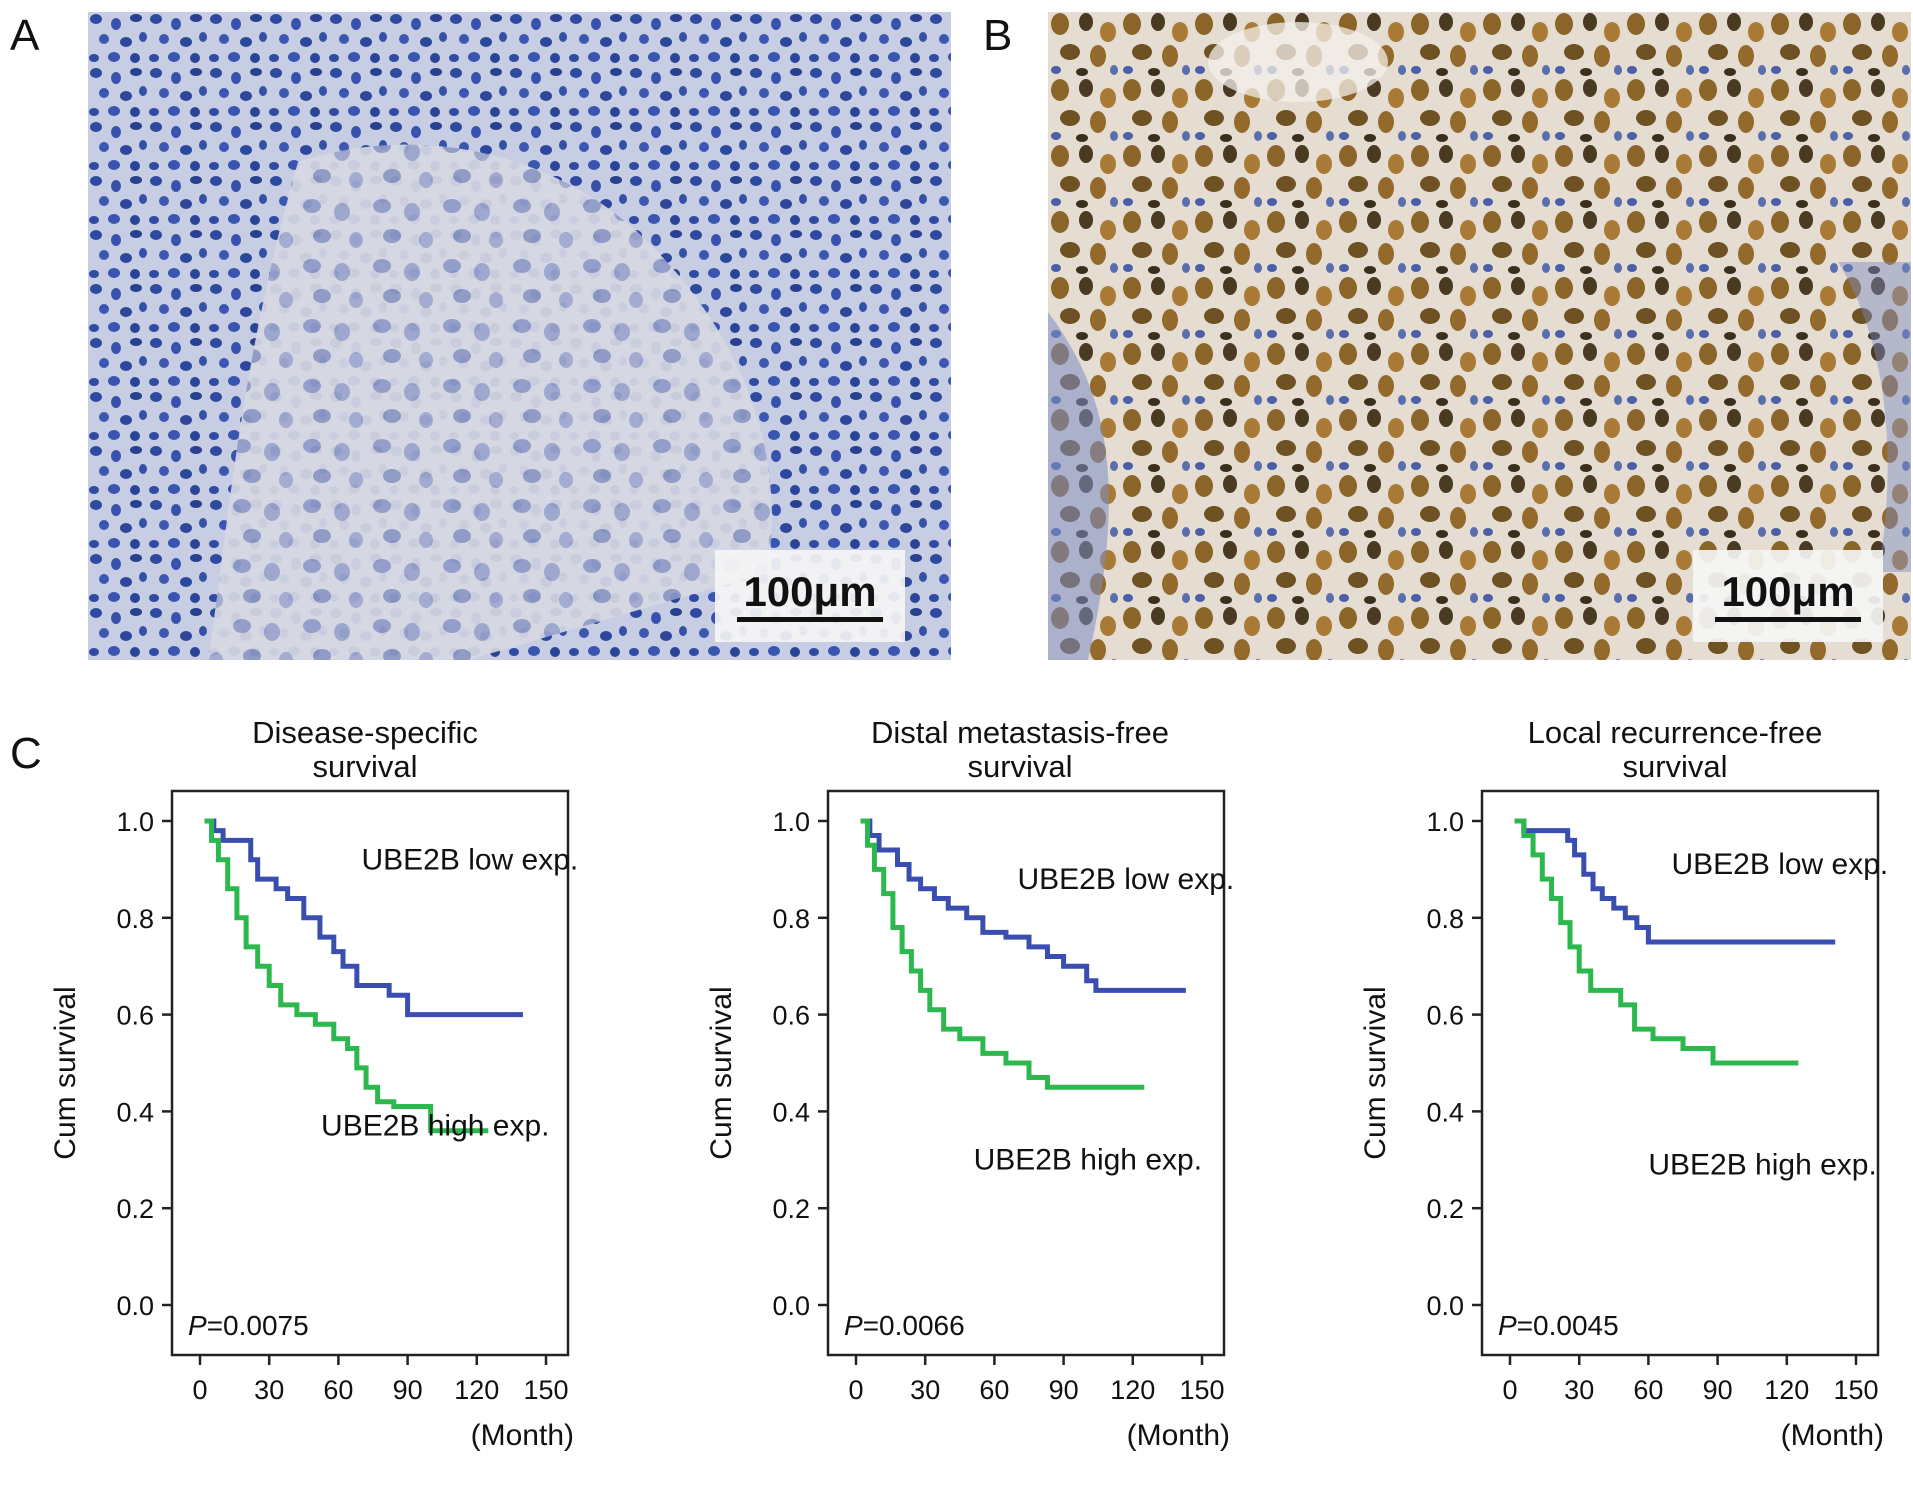 The width and height of the screenshot is (1913, 1502). I want to click on plot-2-curve-high, so click(1002, 954).